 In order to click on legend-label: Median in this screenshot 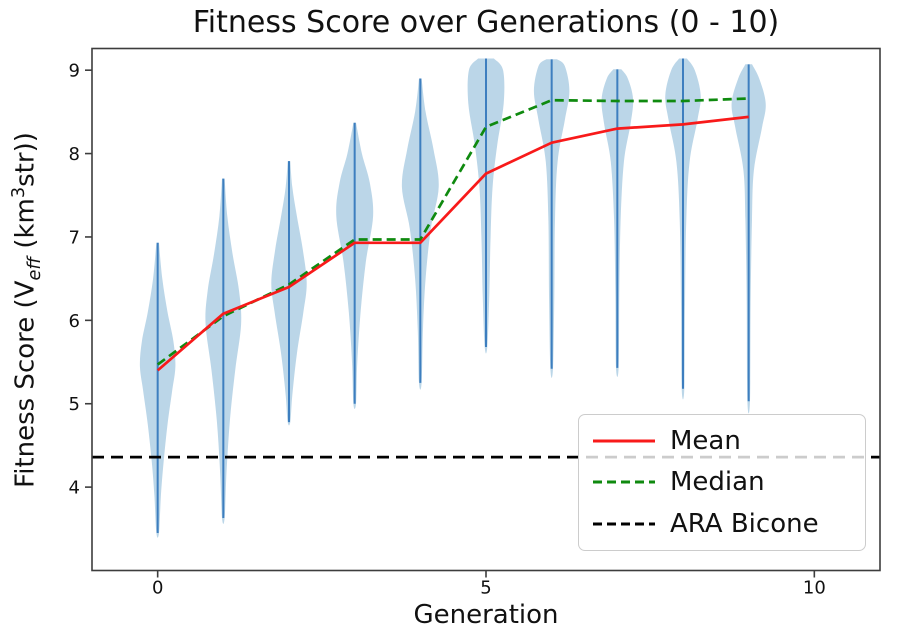, I will do `click(717, 482)`.